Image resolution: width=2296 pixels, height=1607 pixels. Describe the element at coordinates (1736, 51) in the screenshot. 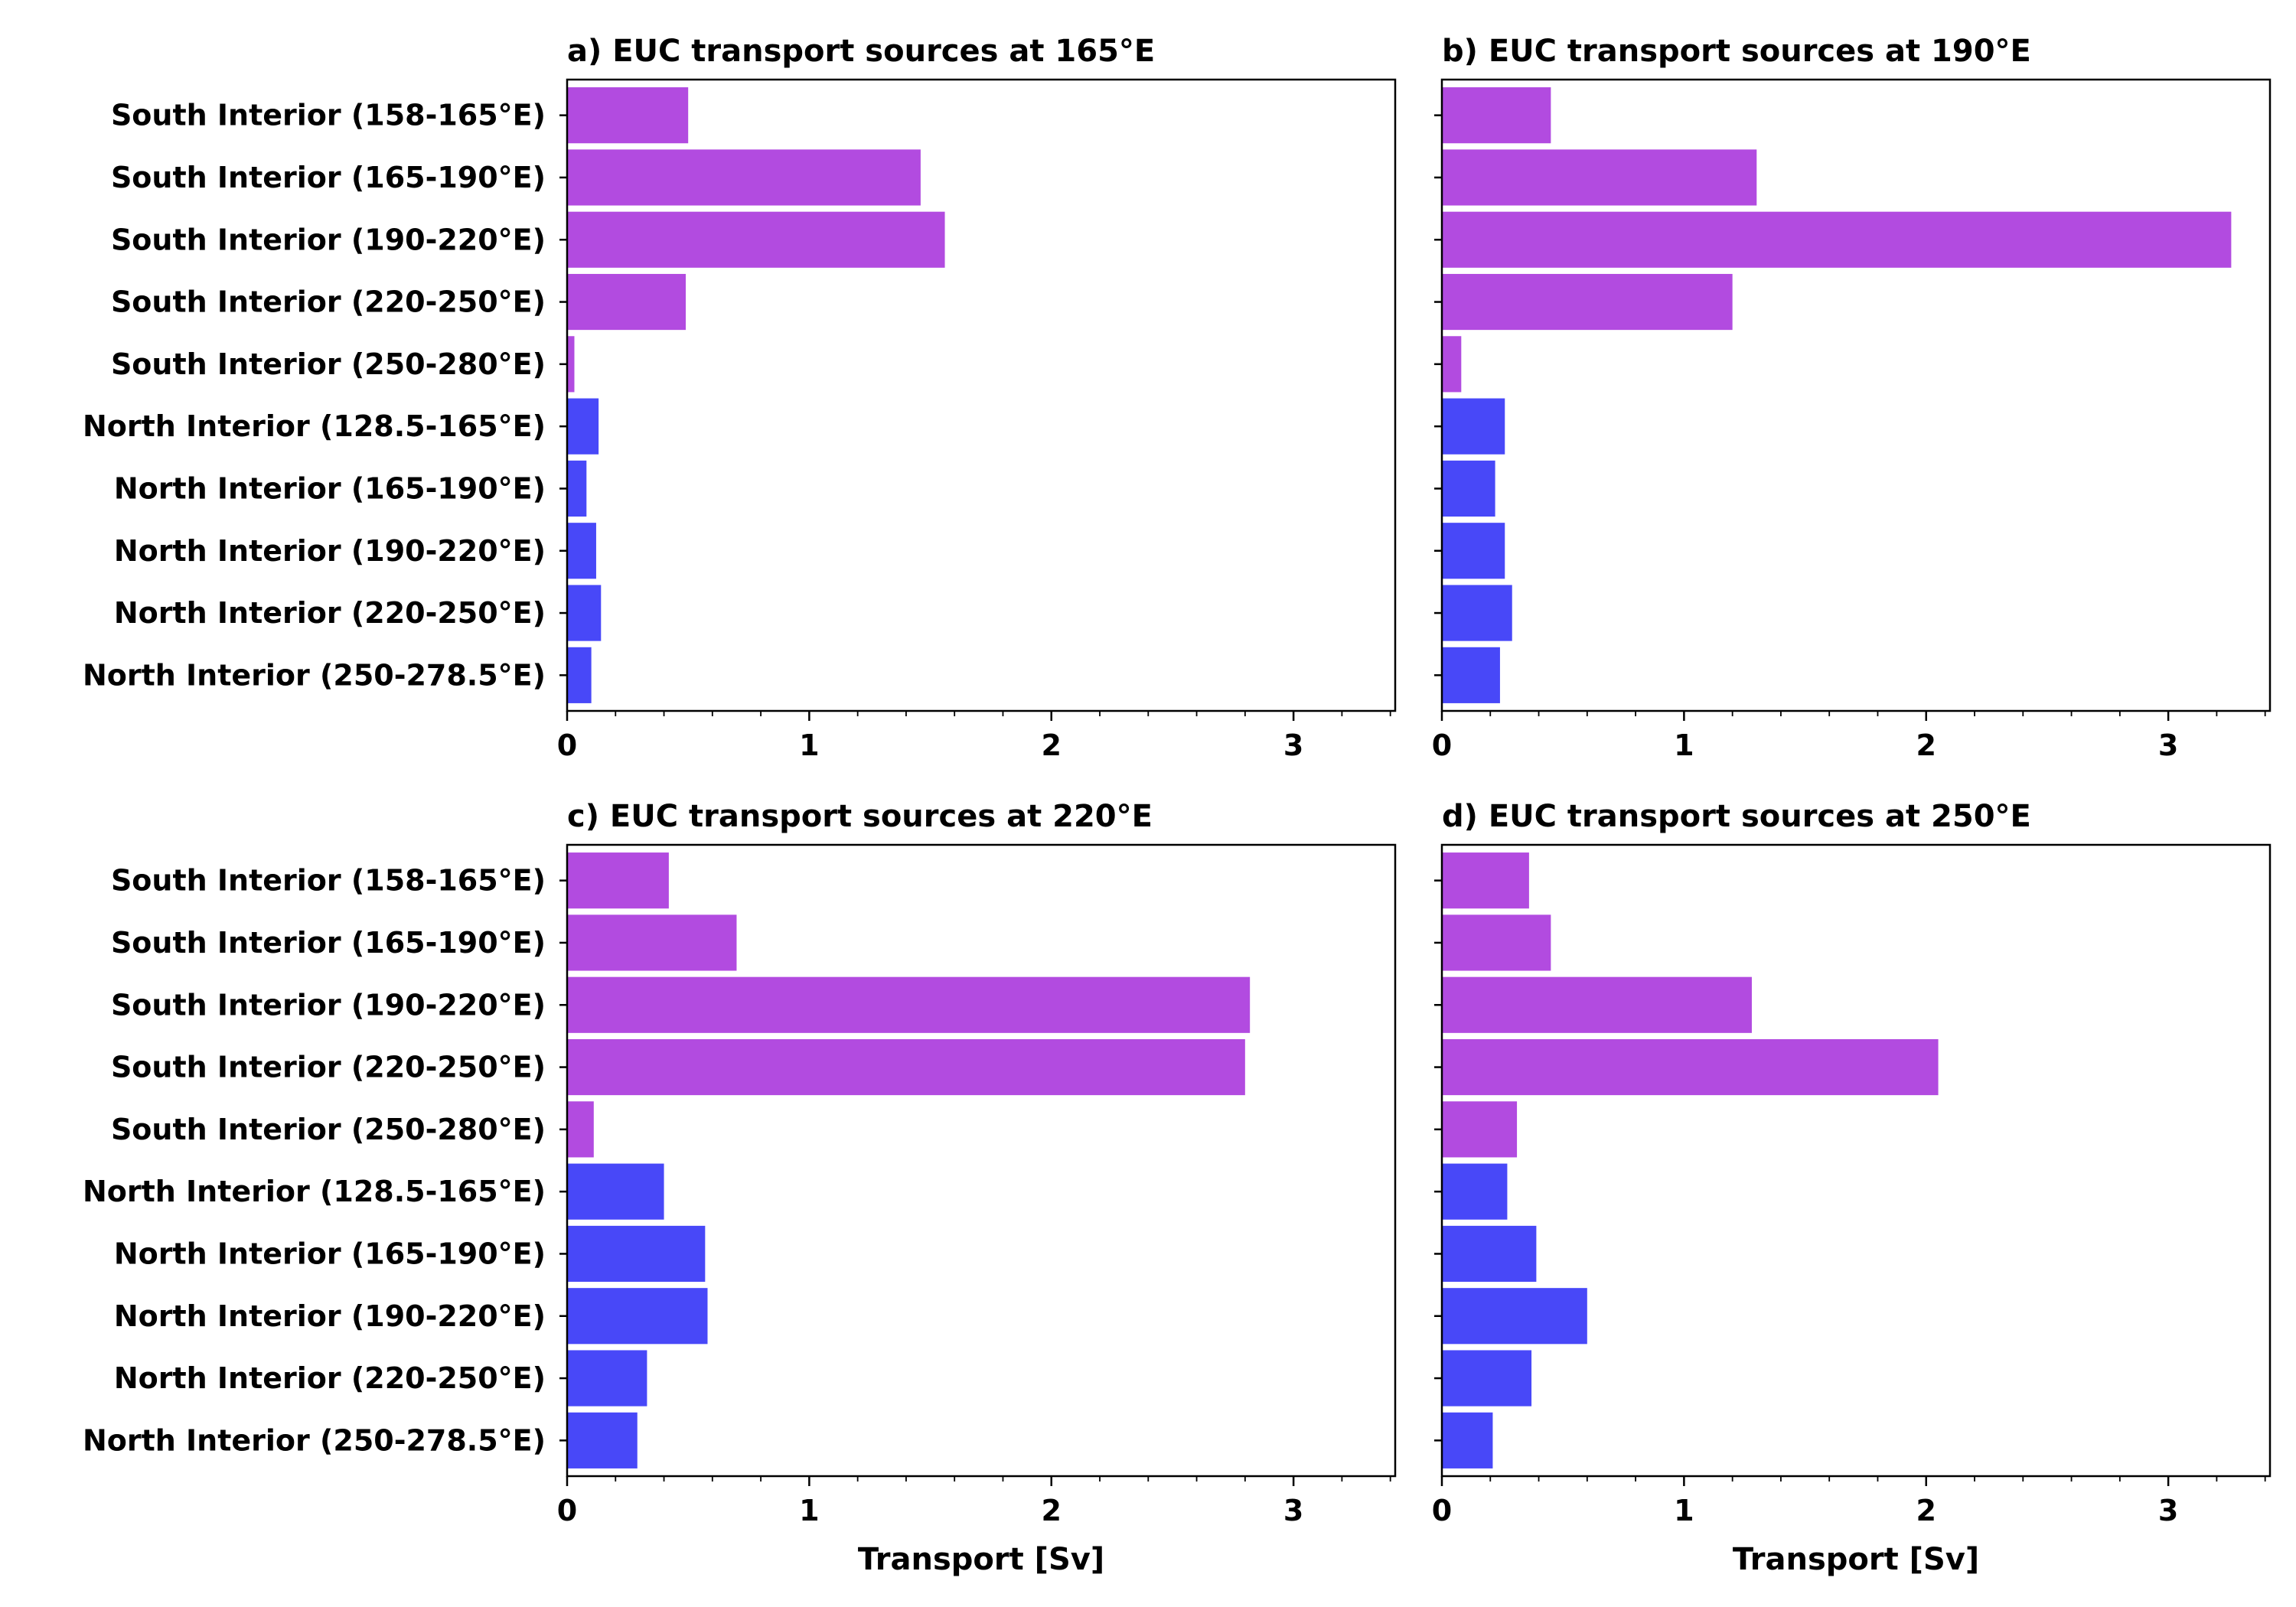

I see `panel-title: b) EUC transport sources at 190°E` at that location.